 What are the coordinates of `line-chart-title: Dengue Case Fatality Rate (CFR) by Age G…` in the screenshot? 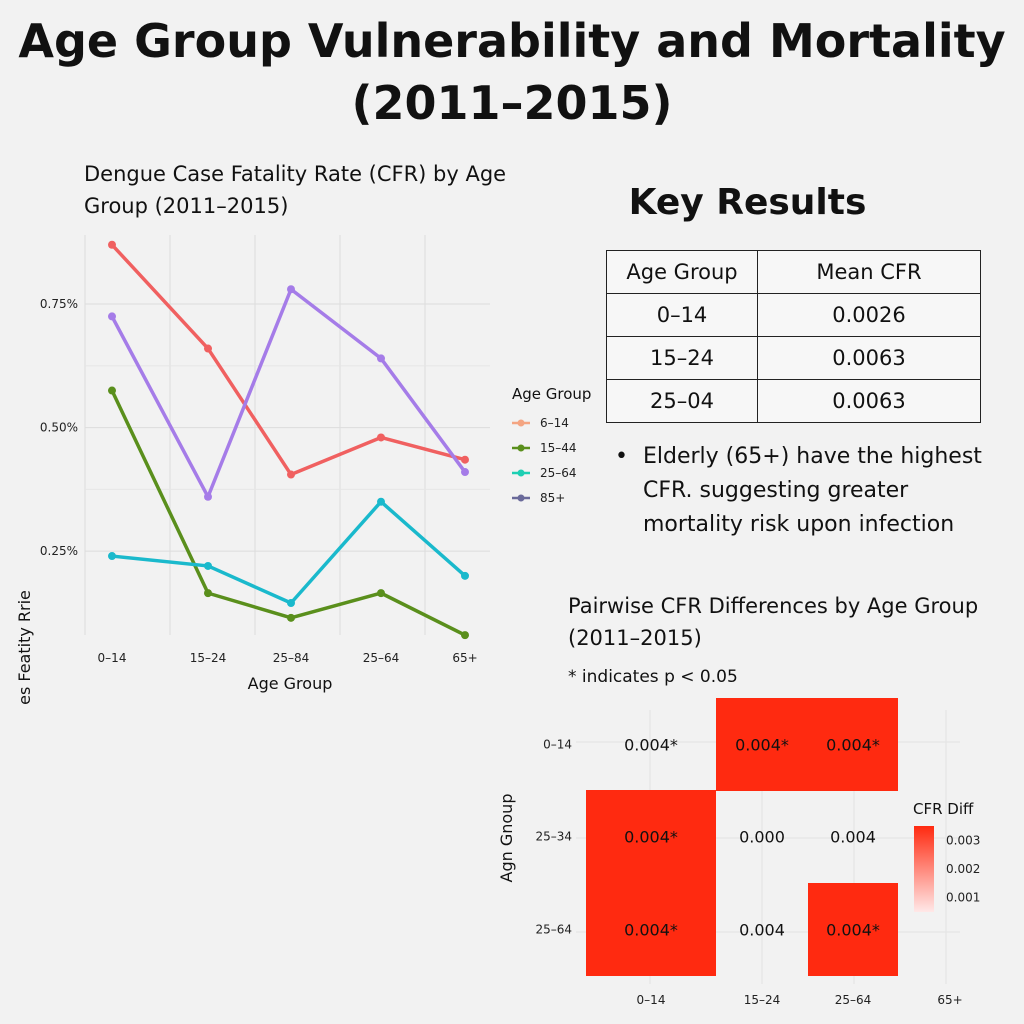 It's located at (295, 190).